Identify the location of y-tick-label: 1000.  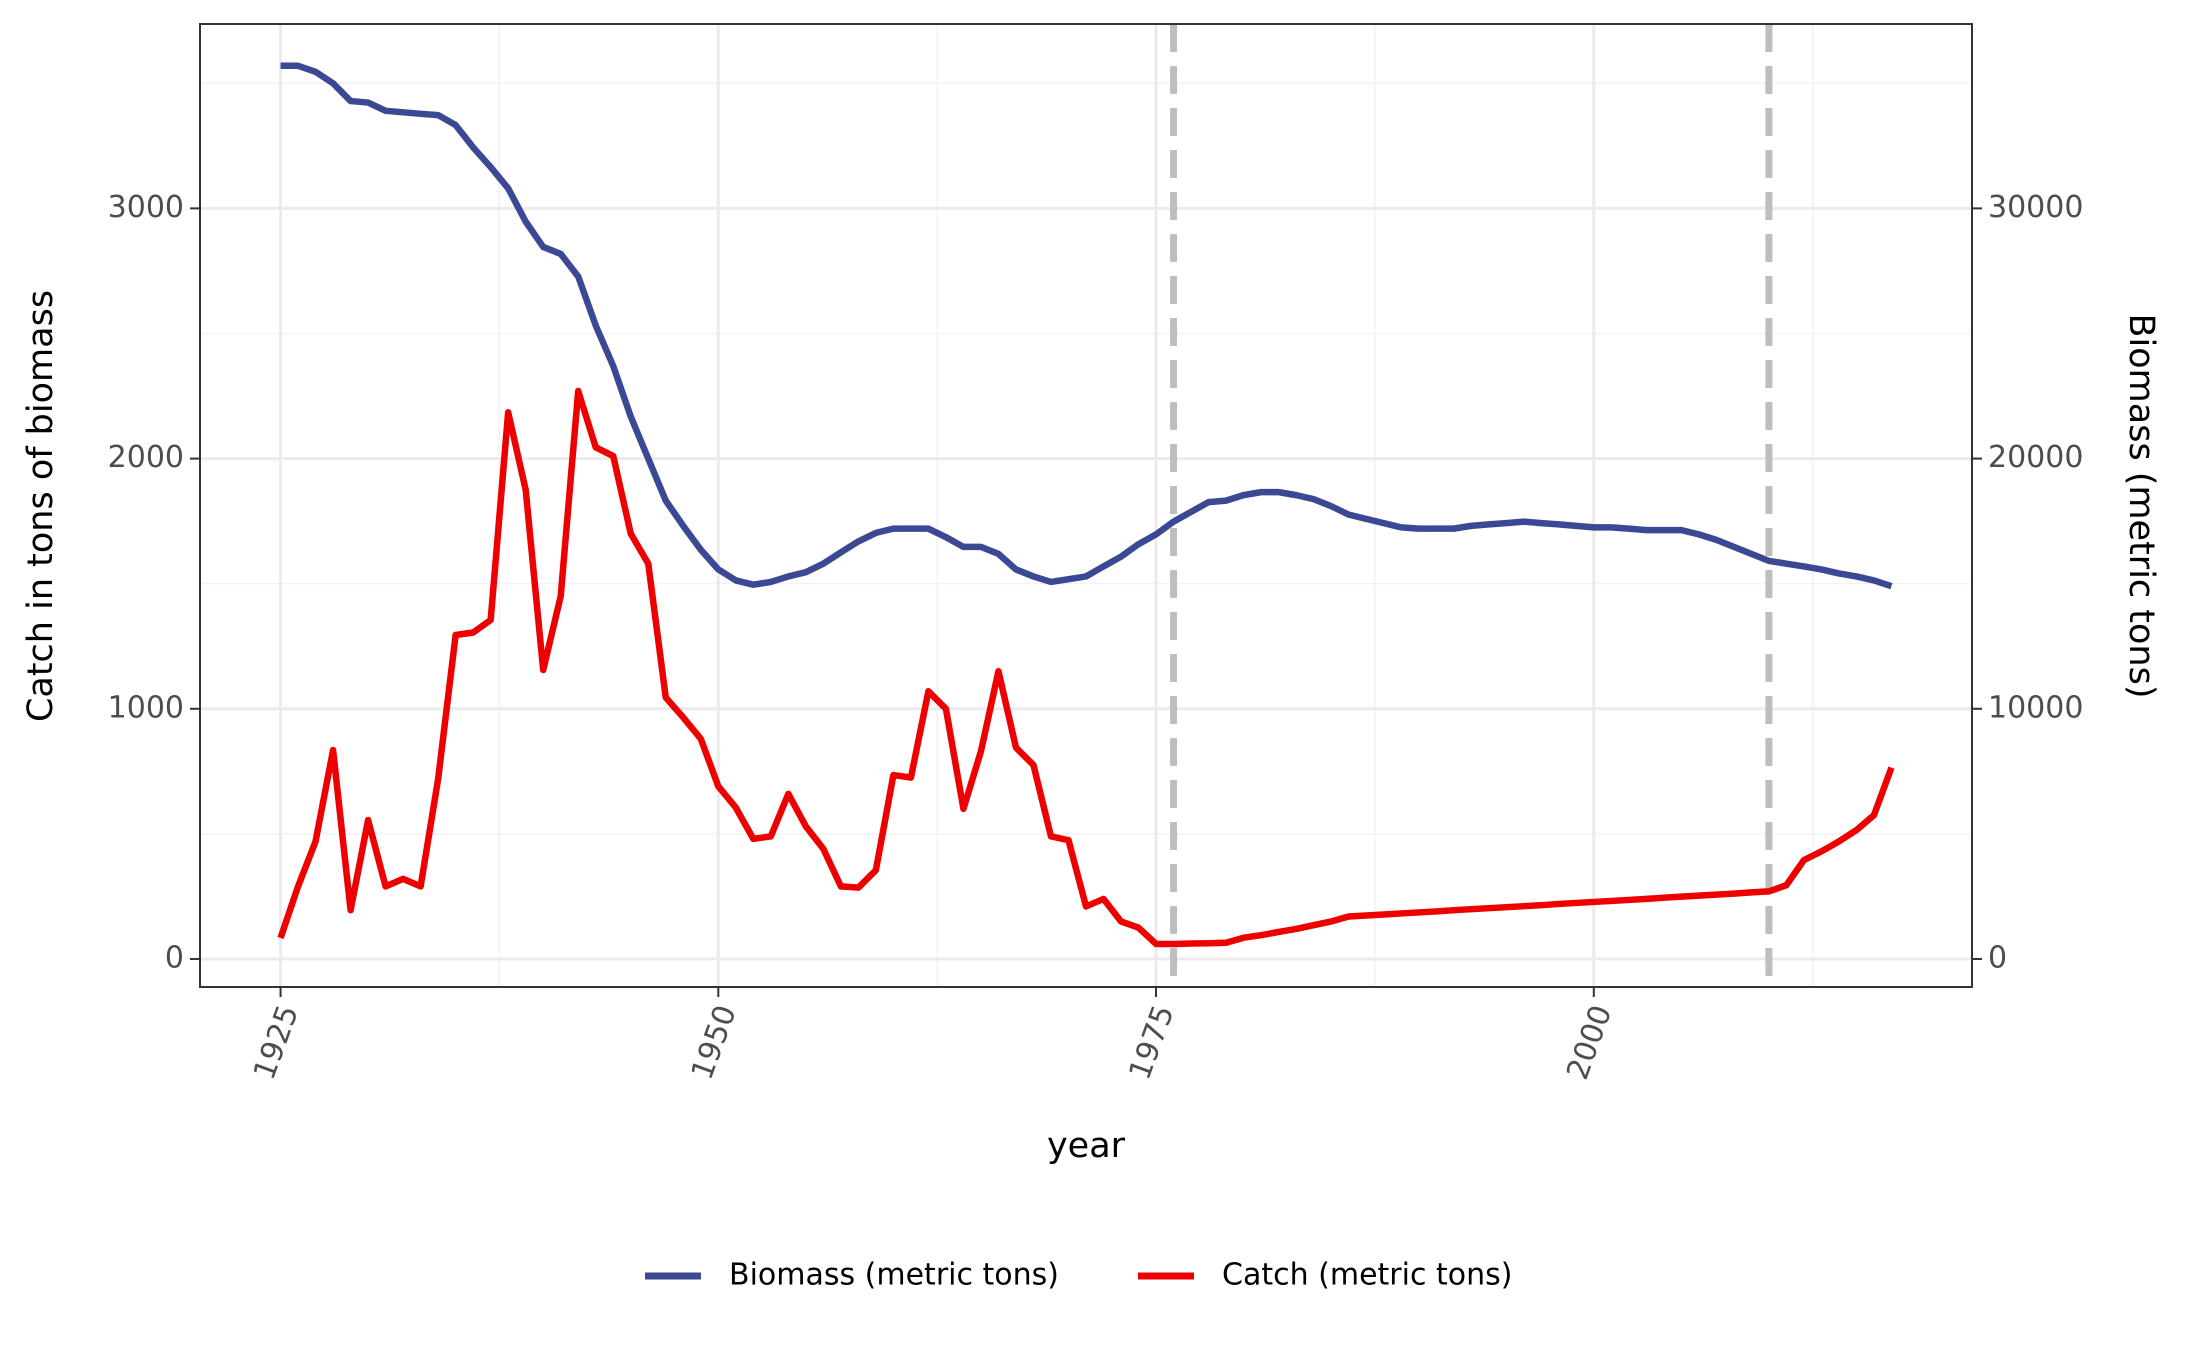
(146, 707).